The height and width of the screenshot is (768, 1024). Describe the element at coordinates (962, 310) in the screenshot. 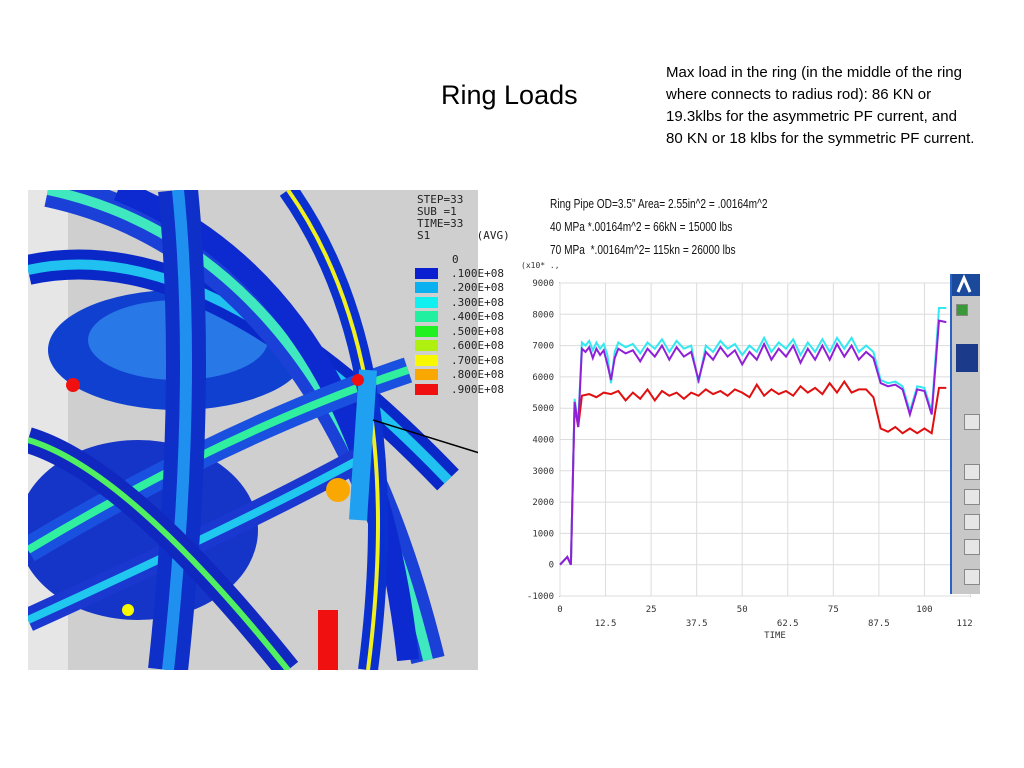

I see `add-variable-icon` at that location.